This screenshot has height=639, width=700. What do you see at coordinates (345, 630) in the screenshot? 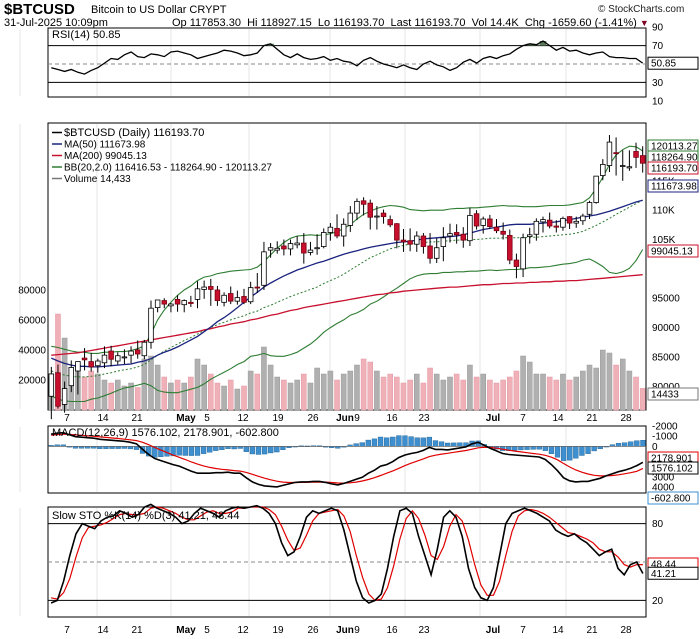
I see `sto-x-tick: Jun` at bounding box center [345, 630].